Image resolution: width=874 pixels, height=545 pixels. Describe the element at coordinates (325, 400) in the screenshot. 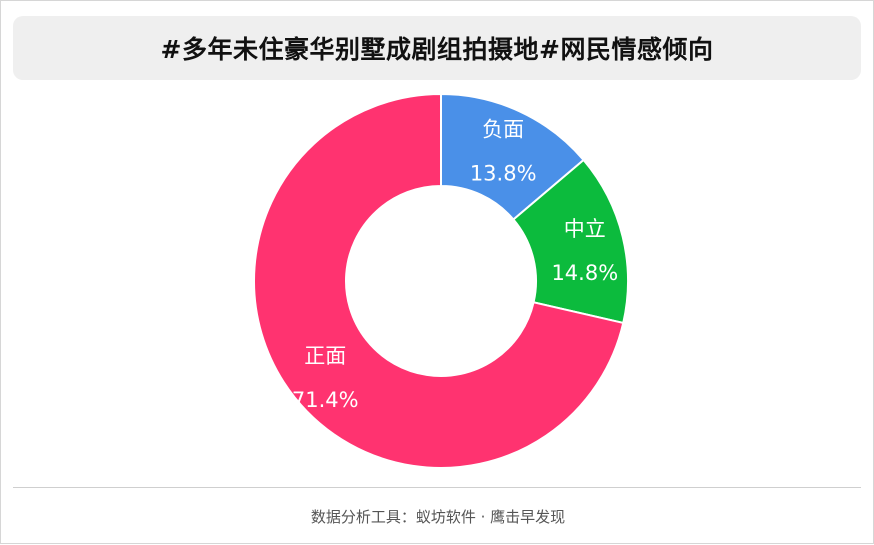

I see `slice-percent-label: 71.4%` at that location.